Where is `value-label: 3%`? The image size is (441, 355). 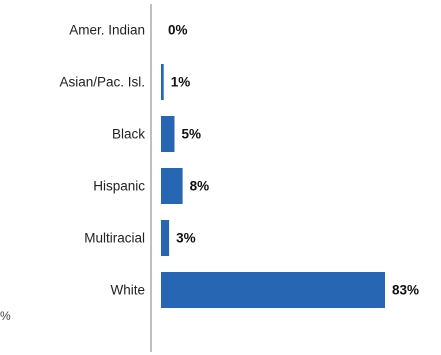 value-label: 3% is located at coordinates (186, 238).